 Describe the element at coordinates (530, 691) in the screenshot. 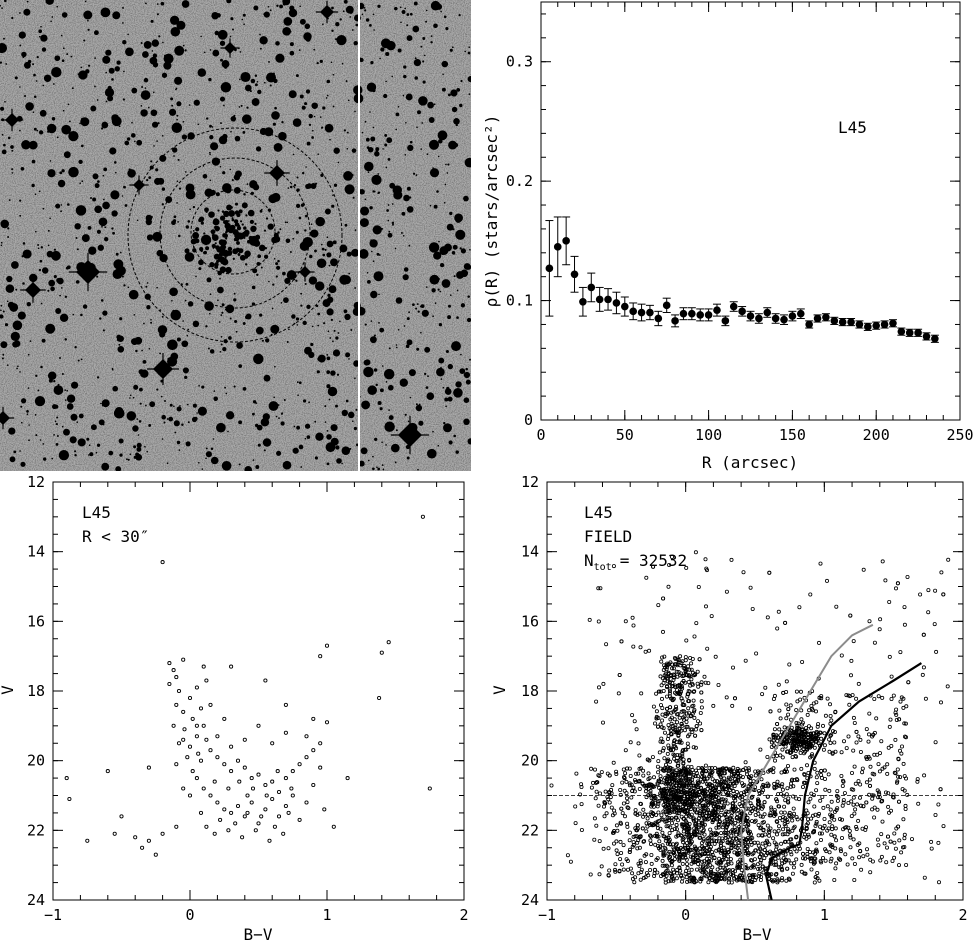

I see `y-tick-label: 18` at that location.